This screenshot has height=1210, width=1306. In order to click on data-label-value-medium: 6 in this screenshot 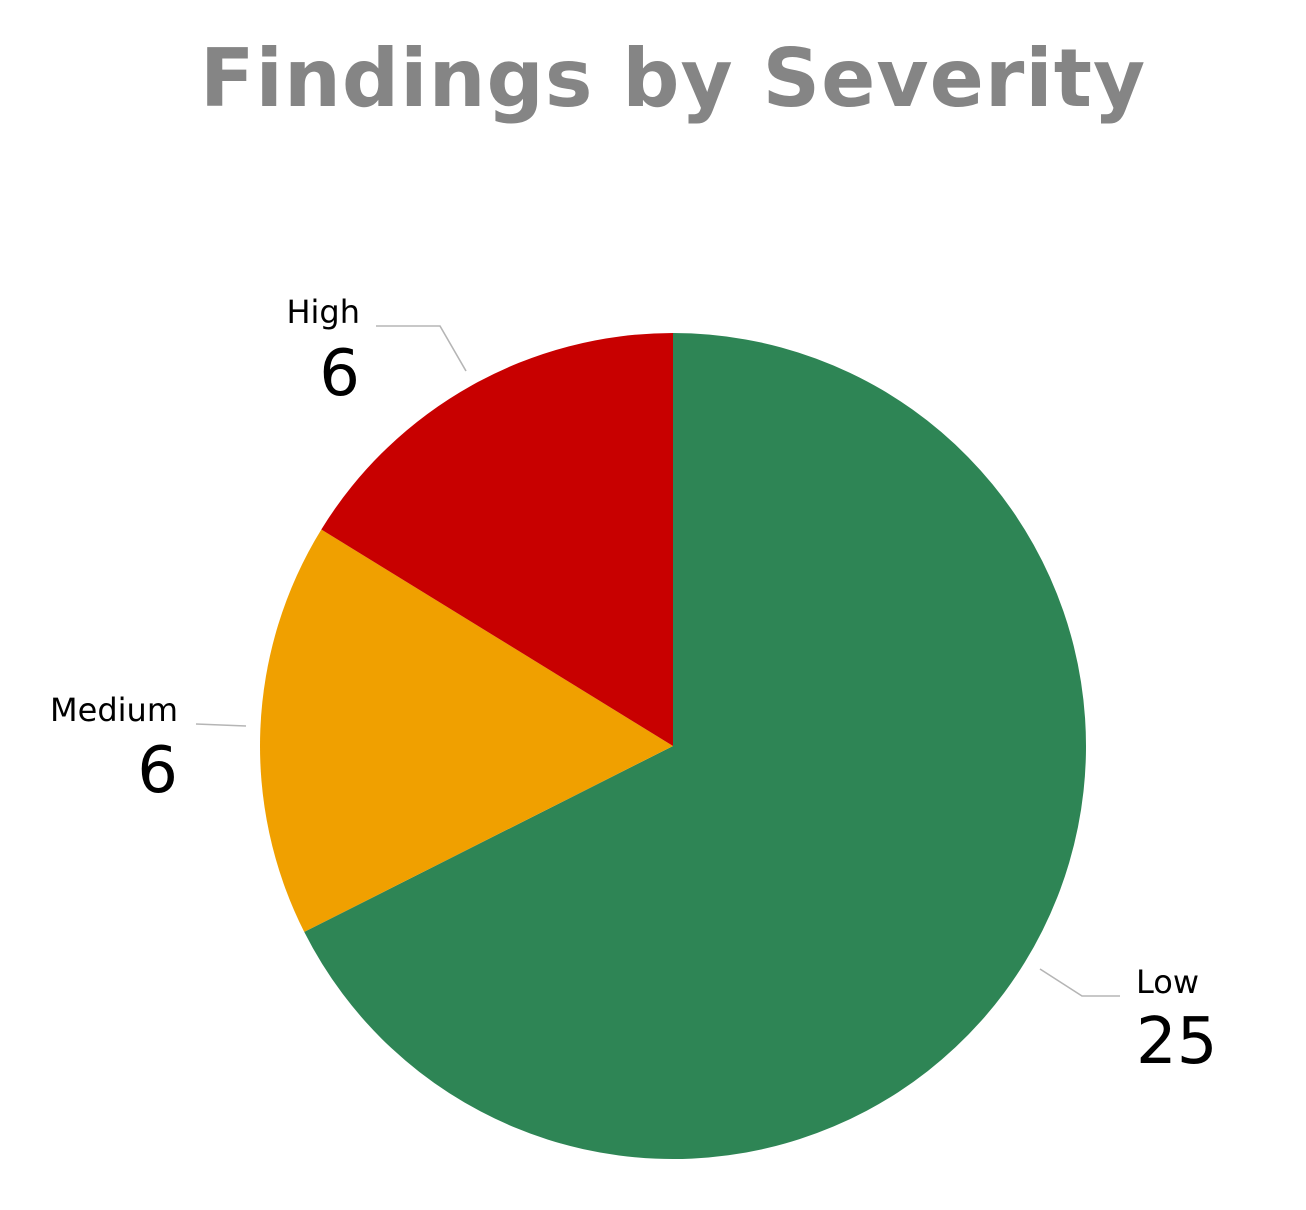, I will do `click(157, 771)`.